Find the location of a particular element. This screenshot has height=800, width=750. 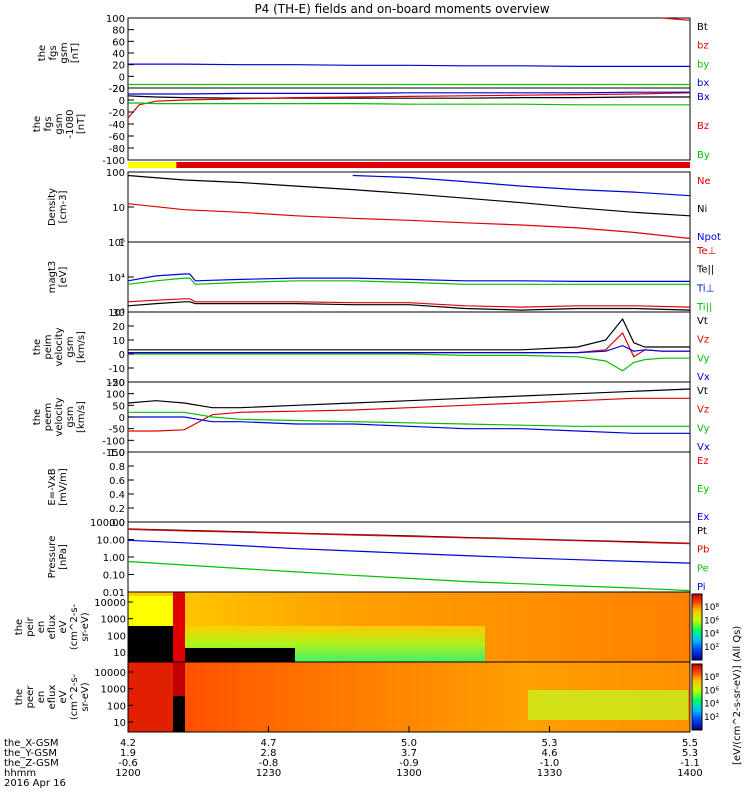

legend-entry: Pe is located at coordinates (703, 568).